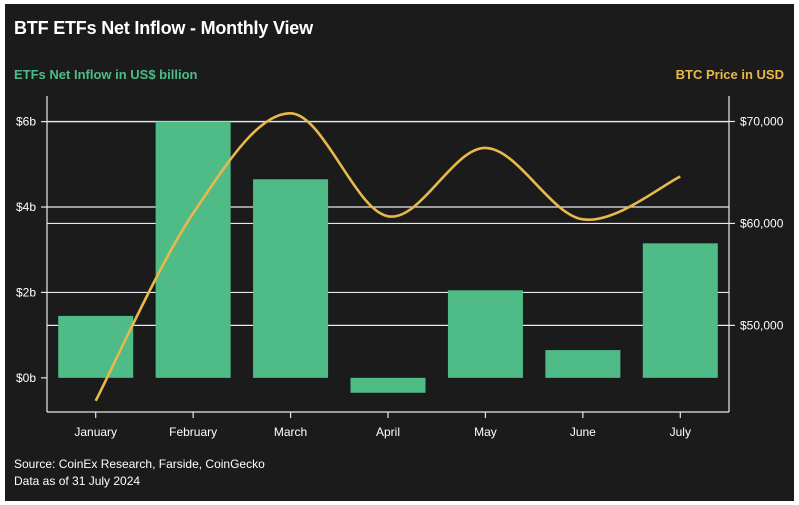 The height and width of the screenshot is (505, 799). Describe the element at coordinates (762, 325) in the screenshot. I see `right-tick-label: $50,000` at that location.